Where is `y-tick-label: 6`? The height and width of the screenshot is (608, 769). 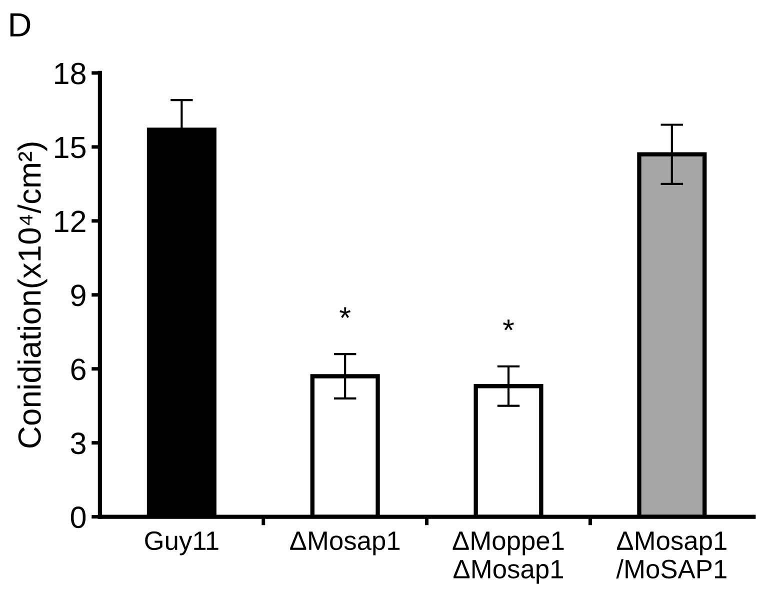 y-tick-label: 6 is located at coordinates (78, 369).